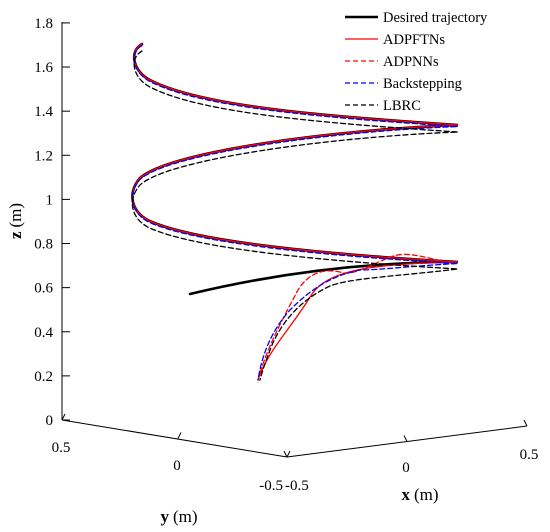 This screenshot has height=532, width=550. I want to click on z-axis-variable: z, so click(15, 235).